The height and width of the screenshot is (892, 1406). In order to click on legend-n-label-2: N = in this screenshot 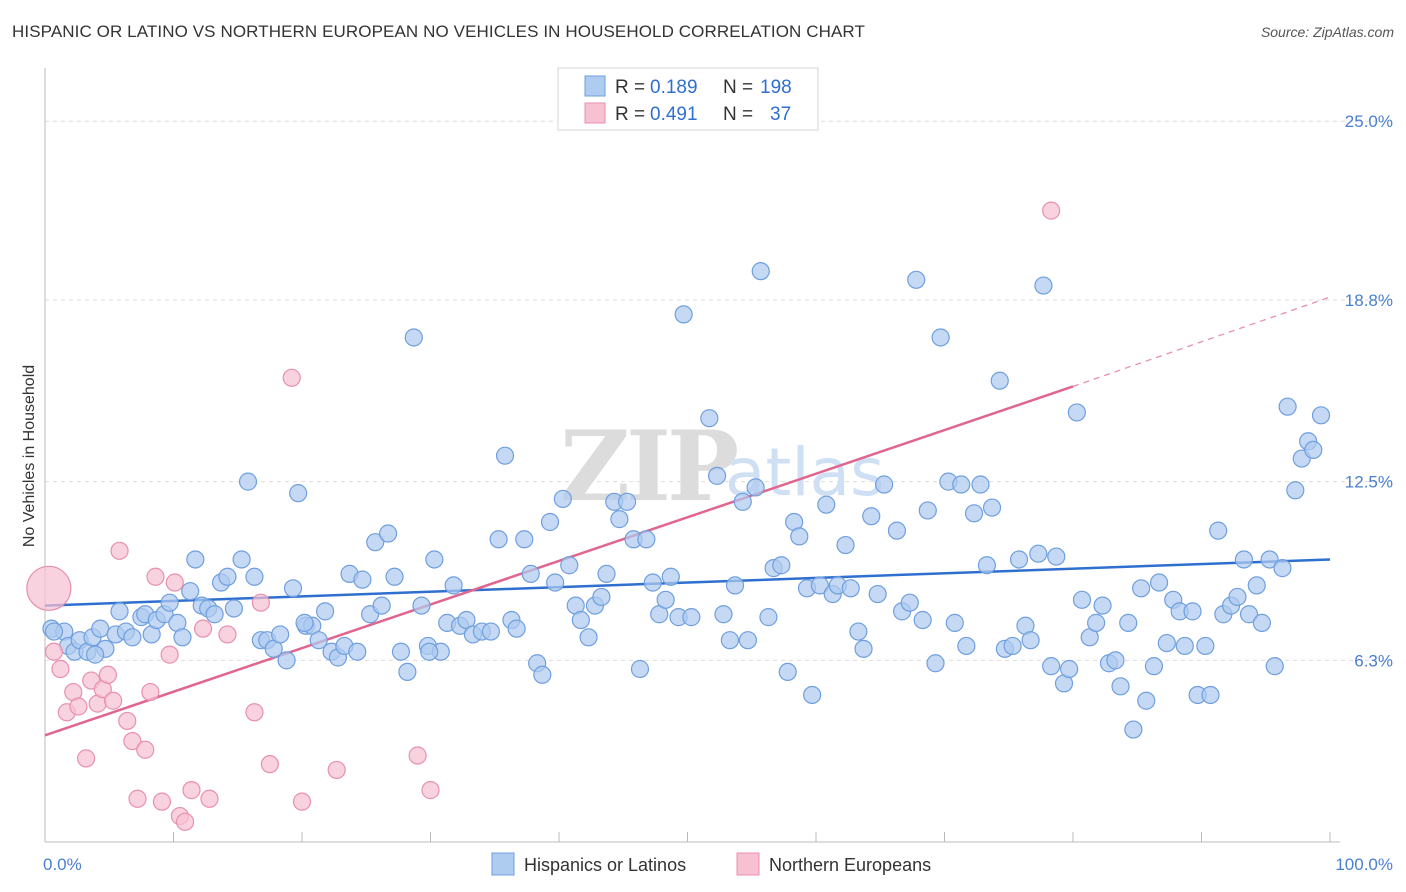, I will do `click(738, 114)`.